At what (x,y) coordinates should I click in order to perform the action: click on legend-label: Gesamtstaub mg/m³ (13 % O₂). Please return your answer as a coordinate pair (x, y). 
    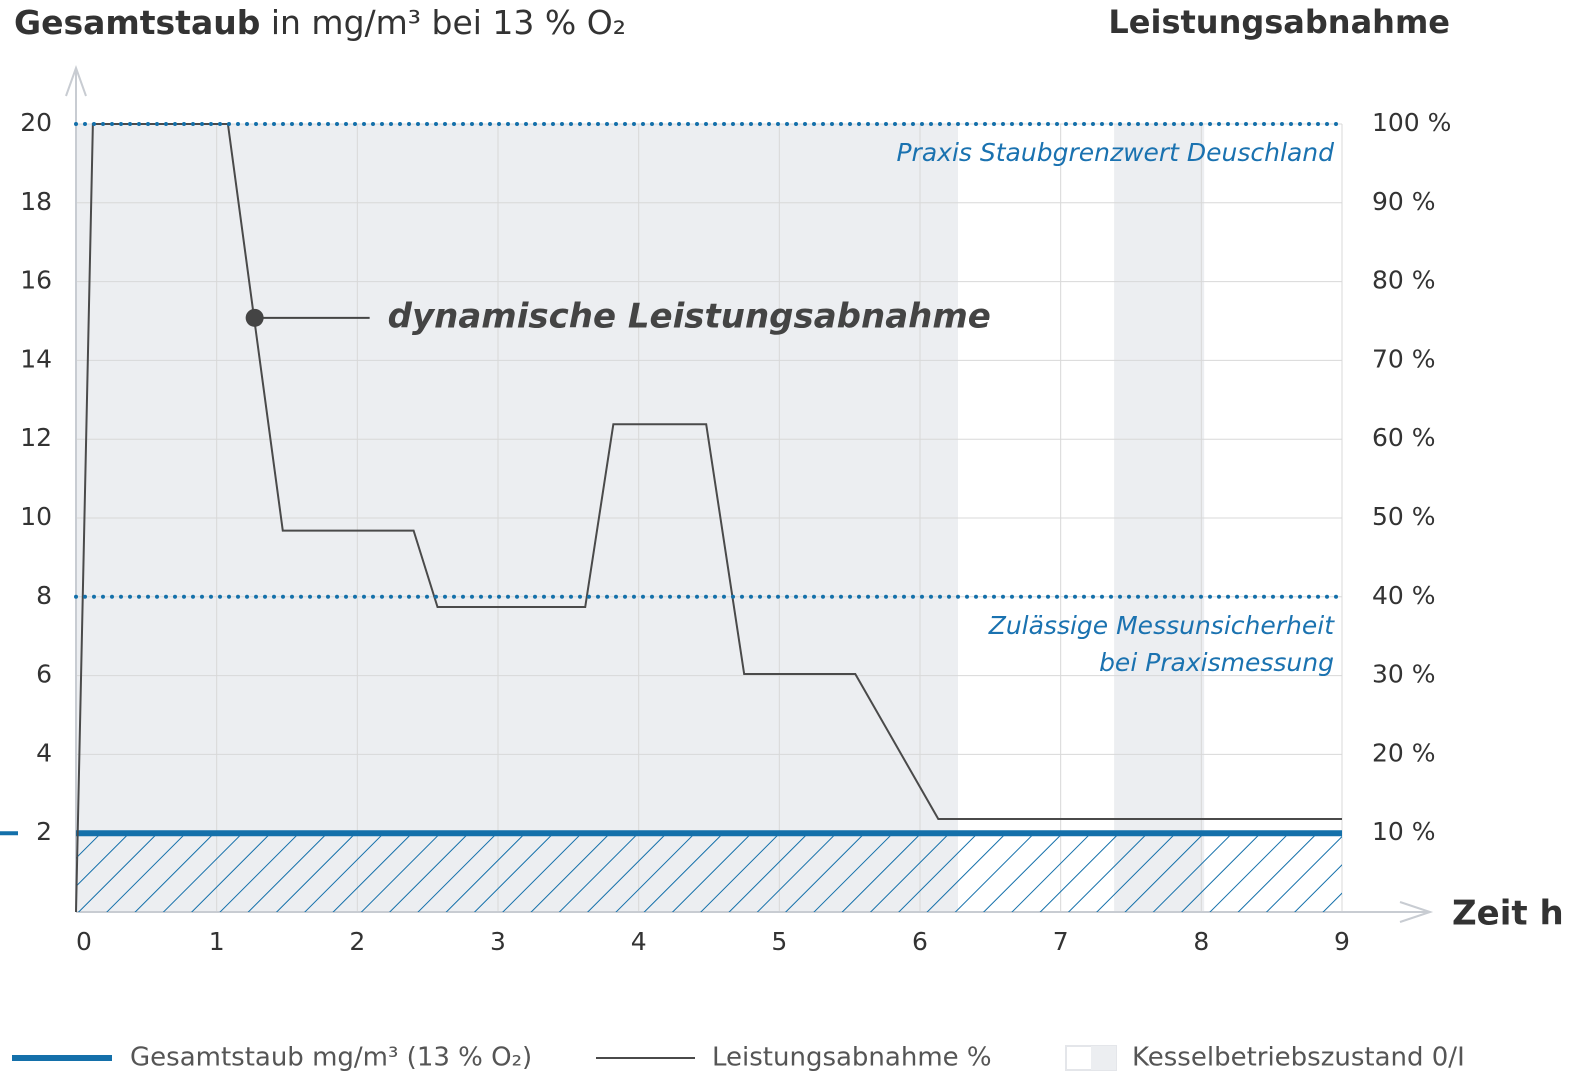
    Looking at the image, I should click on (331, 1058).